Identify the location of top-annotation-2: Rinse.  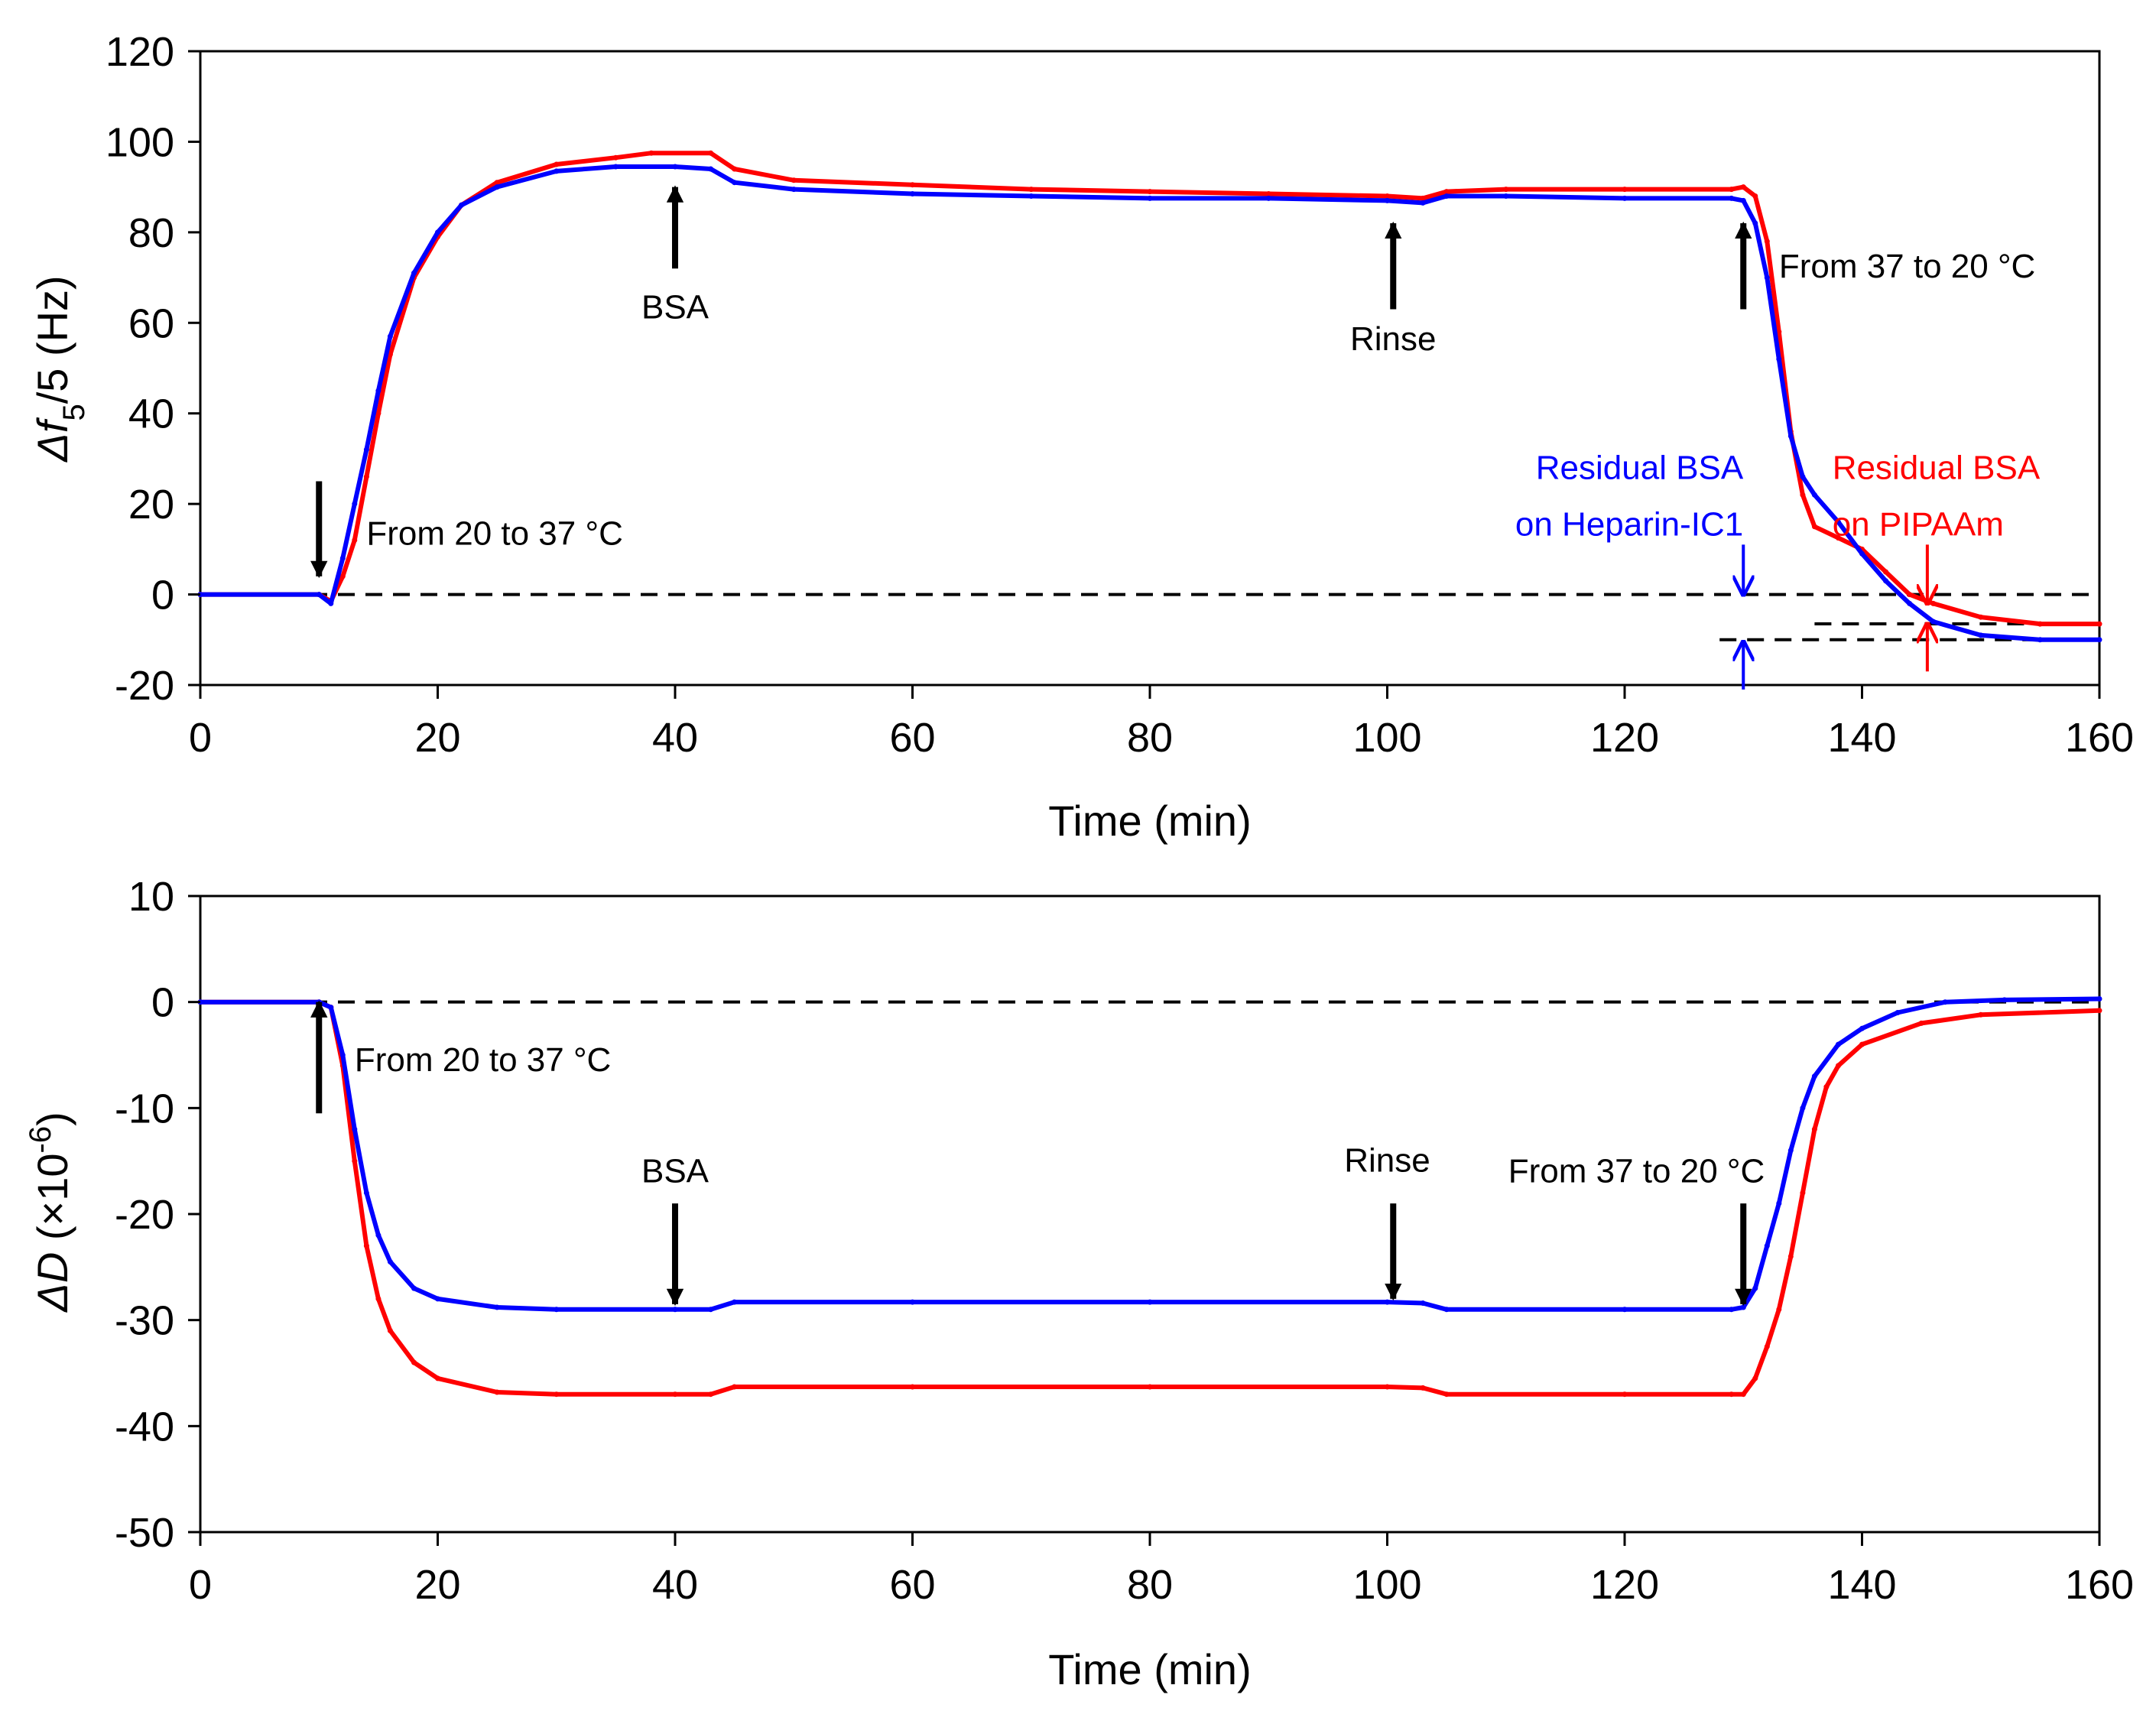
(1393, 339).